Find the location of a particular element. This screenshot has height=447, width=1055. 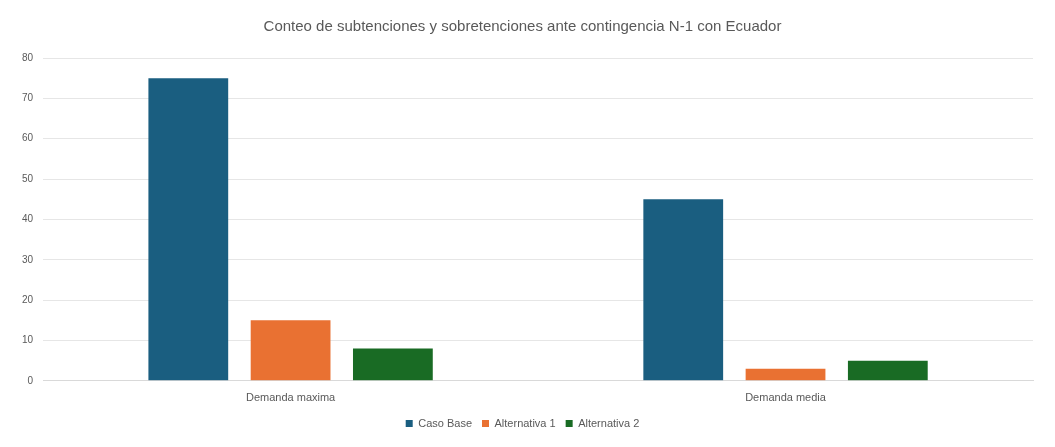

x-tick-label: Demanda maxima is located at coordinates (291, 397).